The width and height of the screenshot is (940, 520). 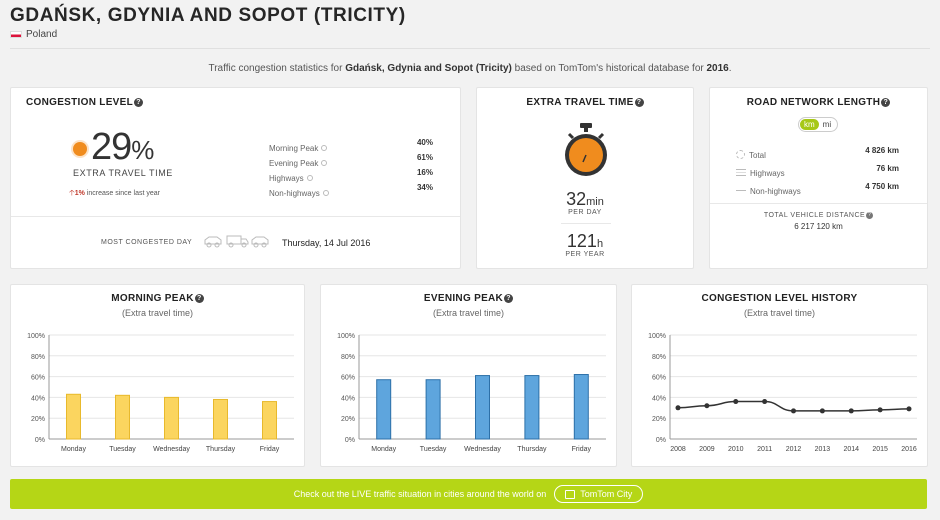 I want to click on breakdown-row: Non-highways 34%, so click(x=351, y=190).